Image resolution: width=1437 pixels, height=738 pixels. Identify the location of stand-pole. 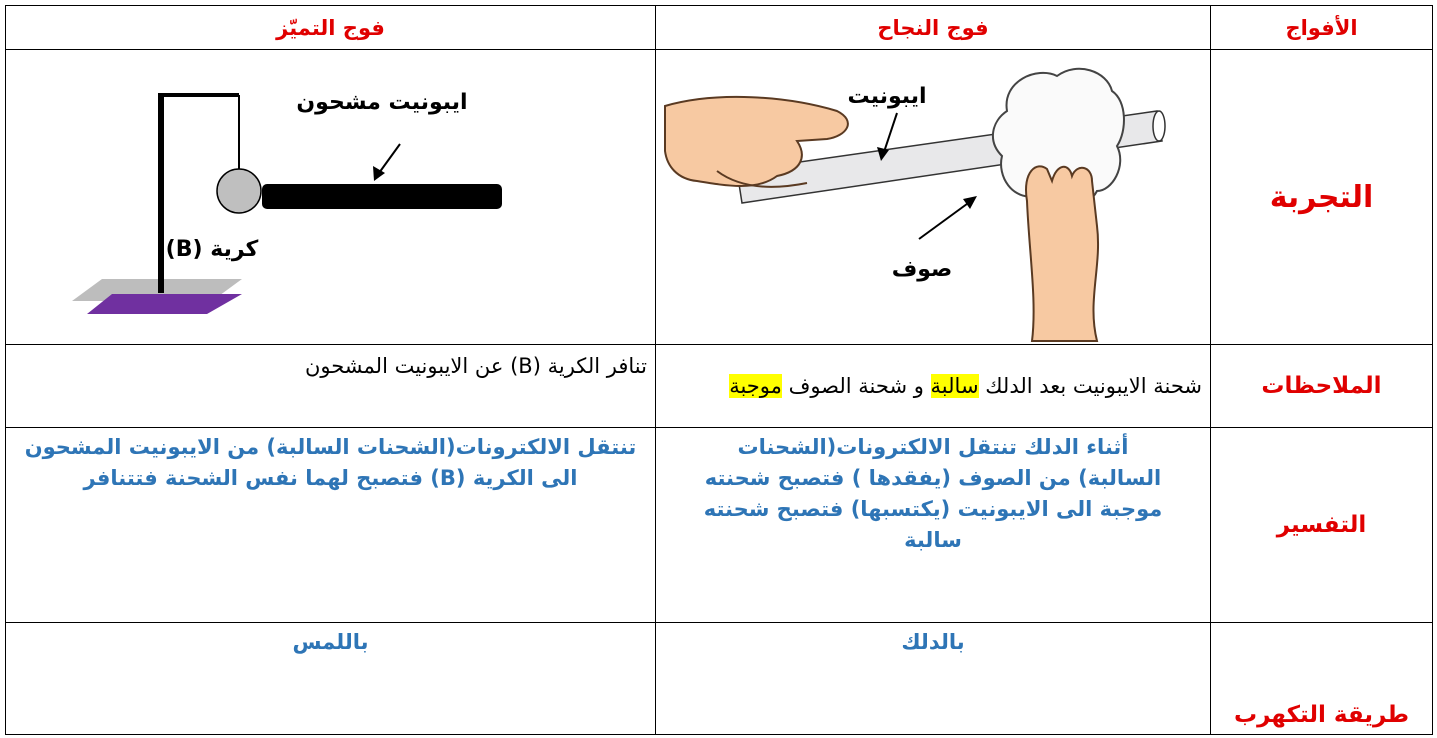
(161, 192).